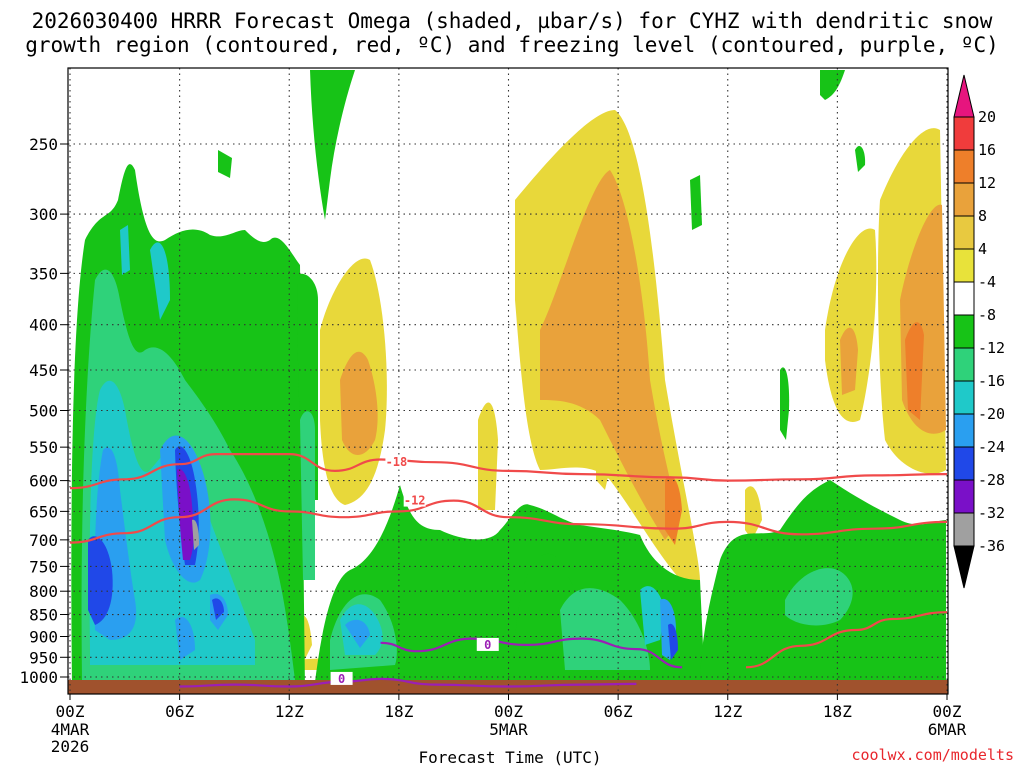 This screenshot has width=1024, height=768. Describe the element at coordinates (43, 591) in the screenshot. I see `y-tick-label: 800` at that location.